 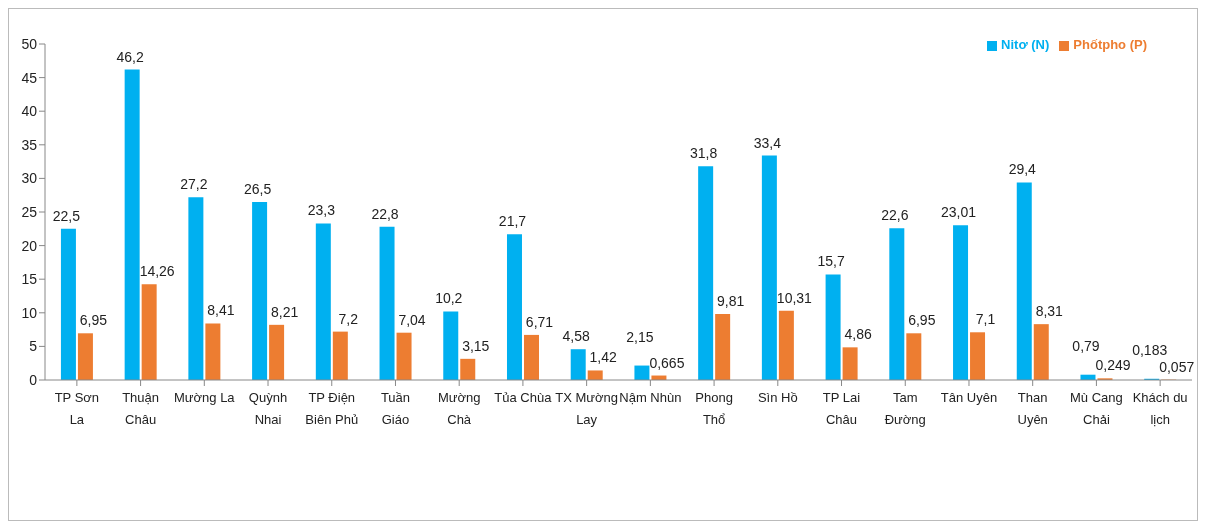 I want to click on x-tick-label: Tân Uyên, so click(x=969, y=397).